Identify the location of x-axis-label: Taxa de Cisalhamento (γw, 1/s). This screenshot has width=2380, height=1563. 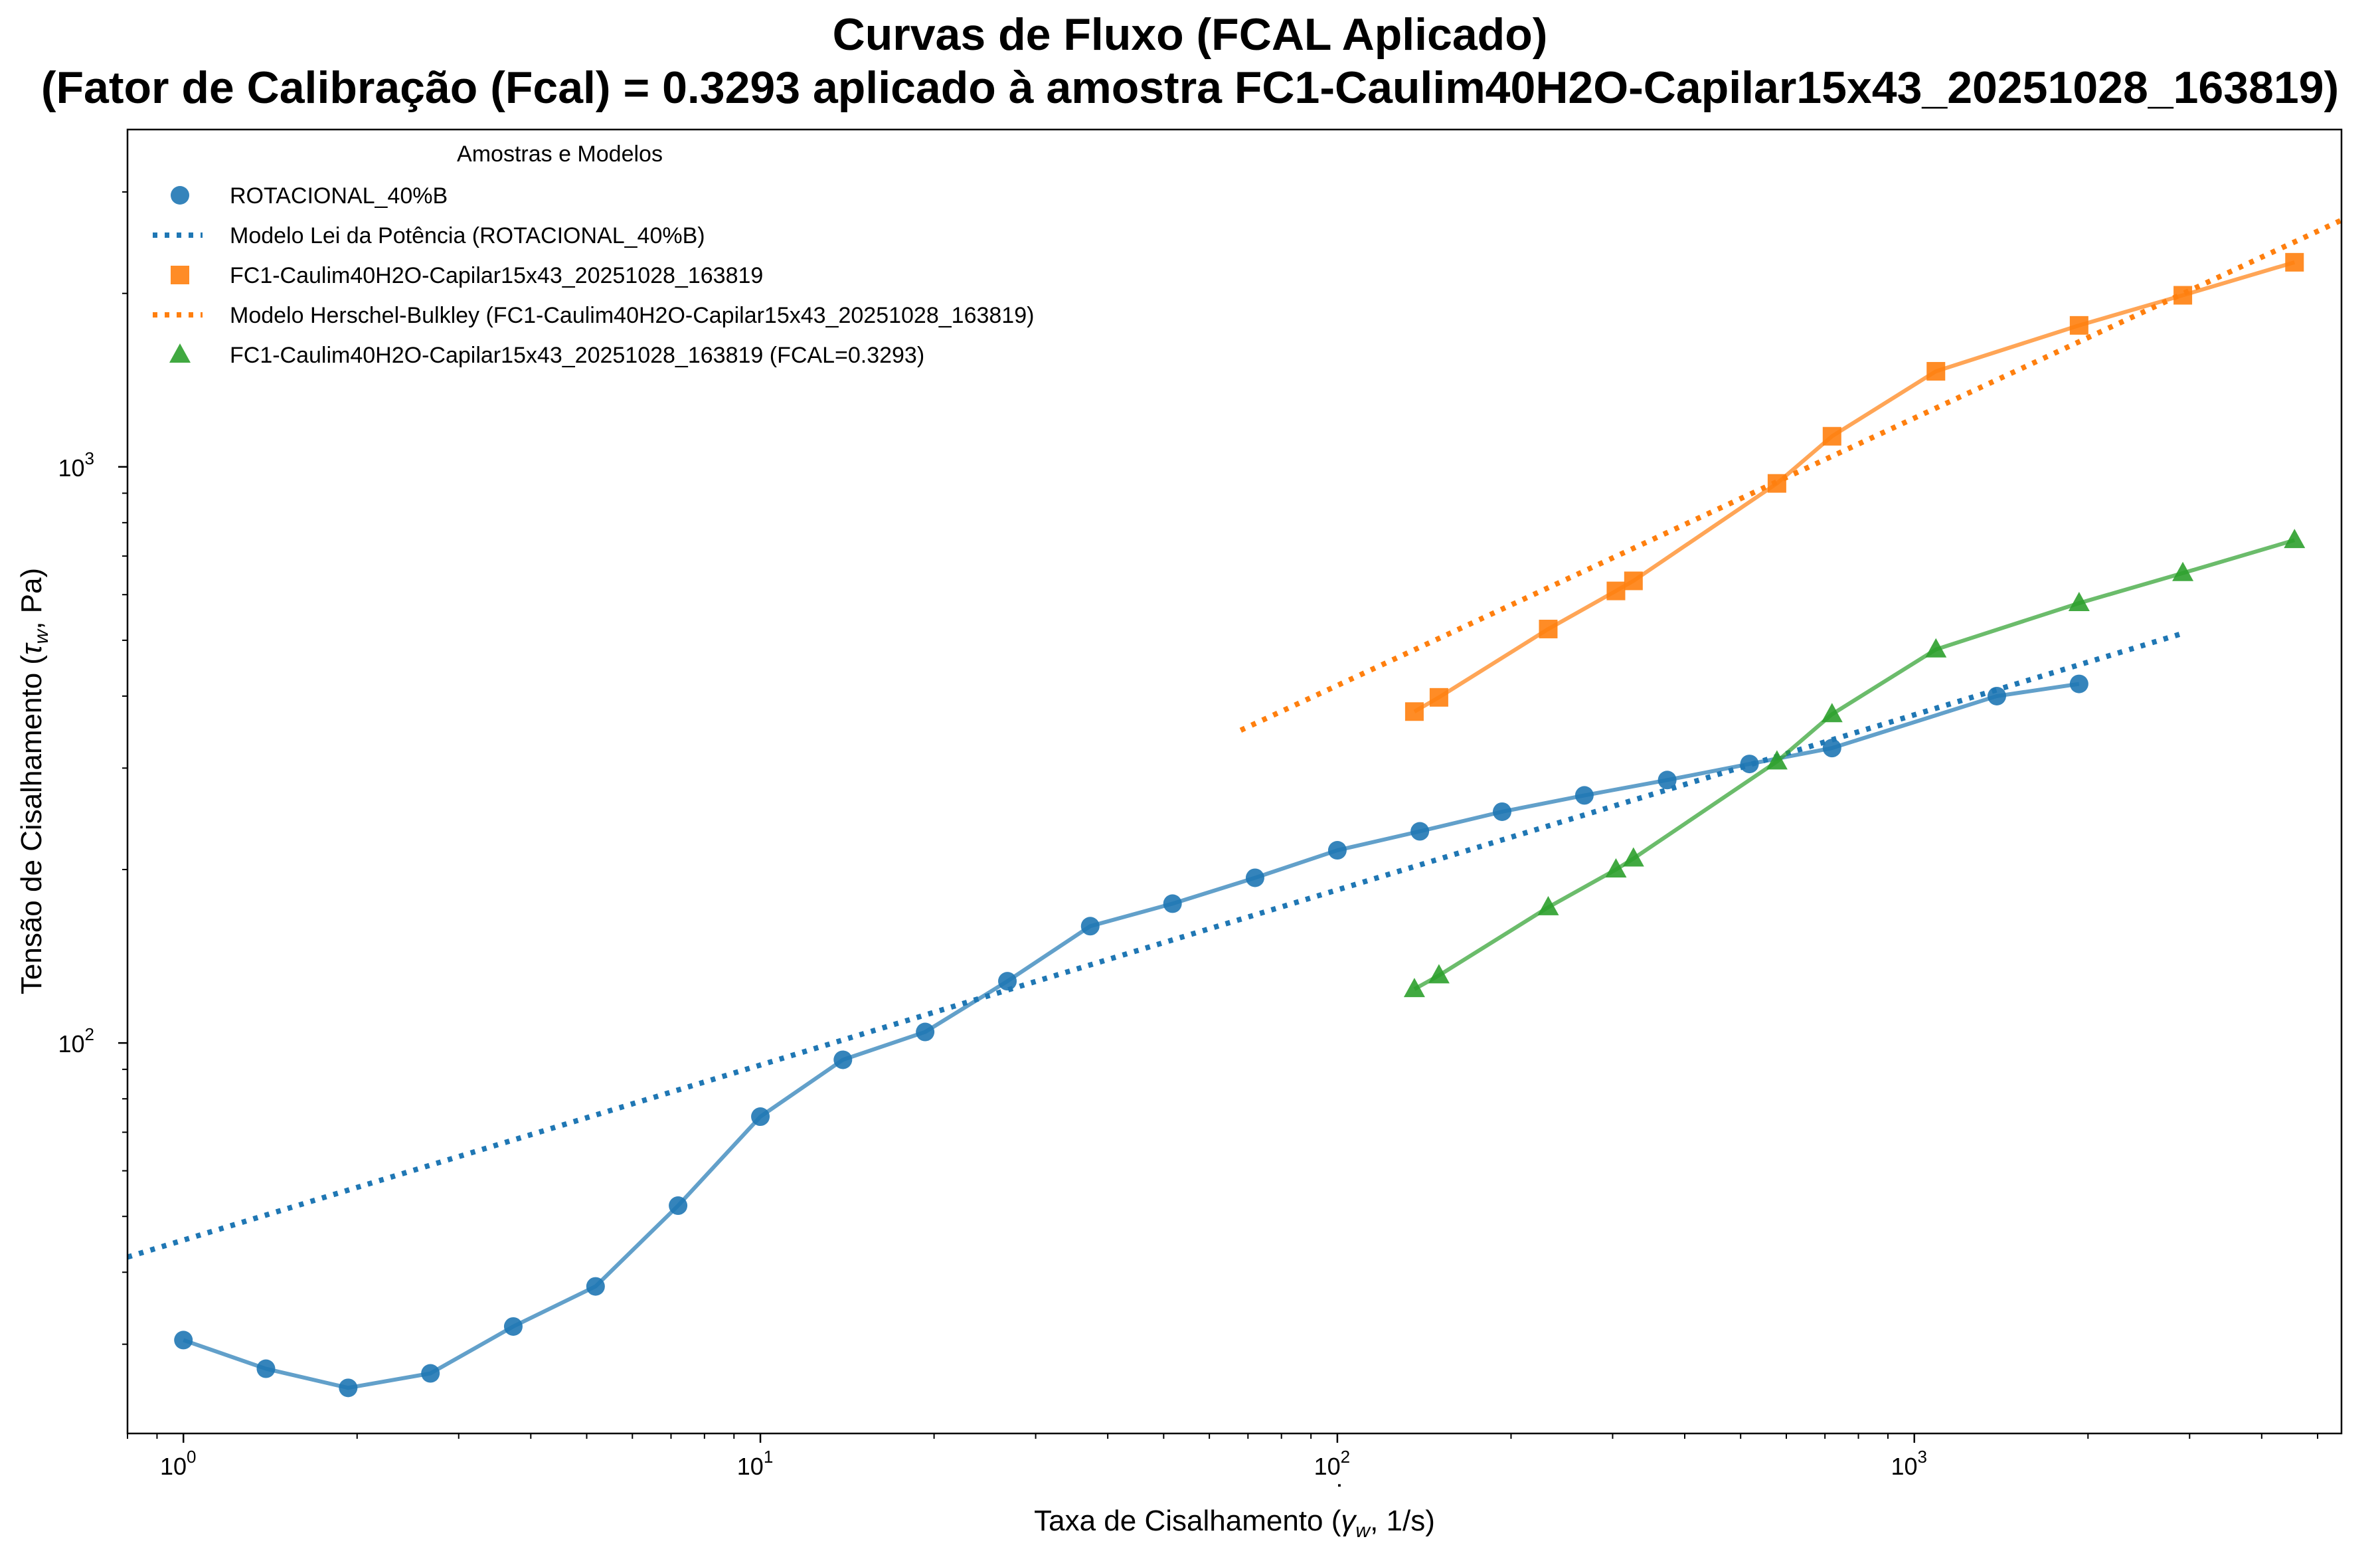
(1234, 1523).